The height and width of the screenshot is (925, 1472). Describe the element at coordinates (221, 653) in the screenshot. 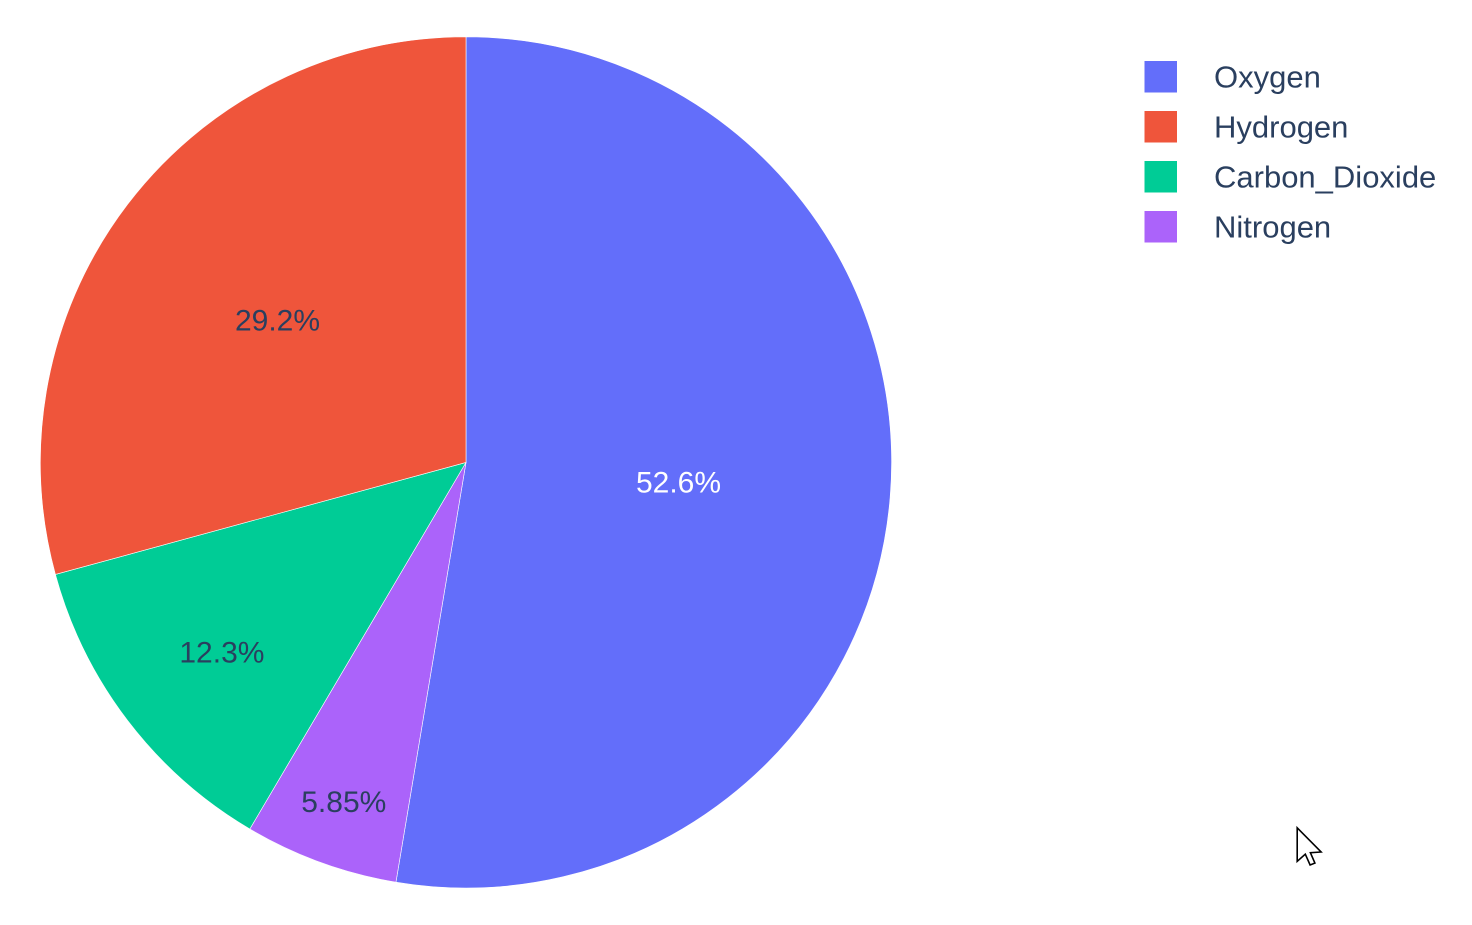

I see `svg-text: 12.3%` at that location.